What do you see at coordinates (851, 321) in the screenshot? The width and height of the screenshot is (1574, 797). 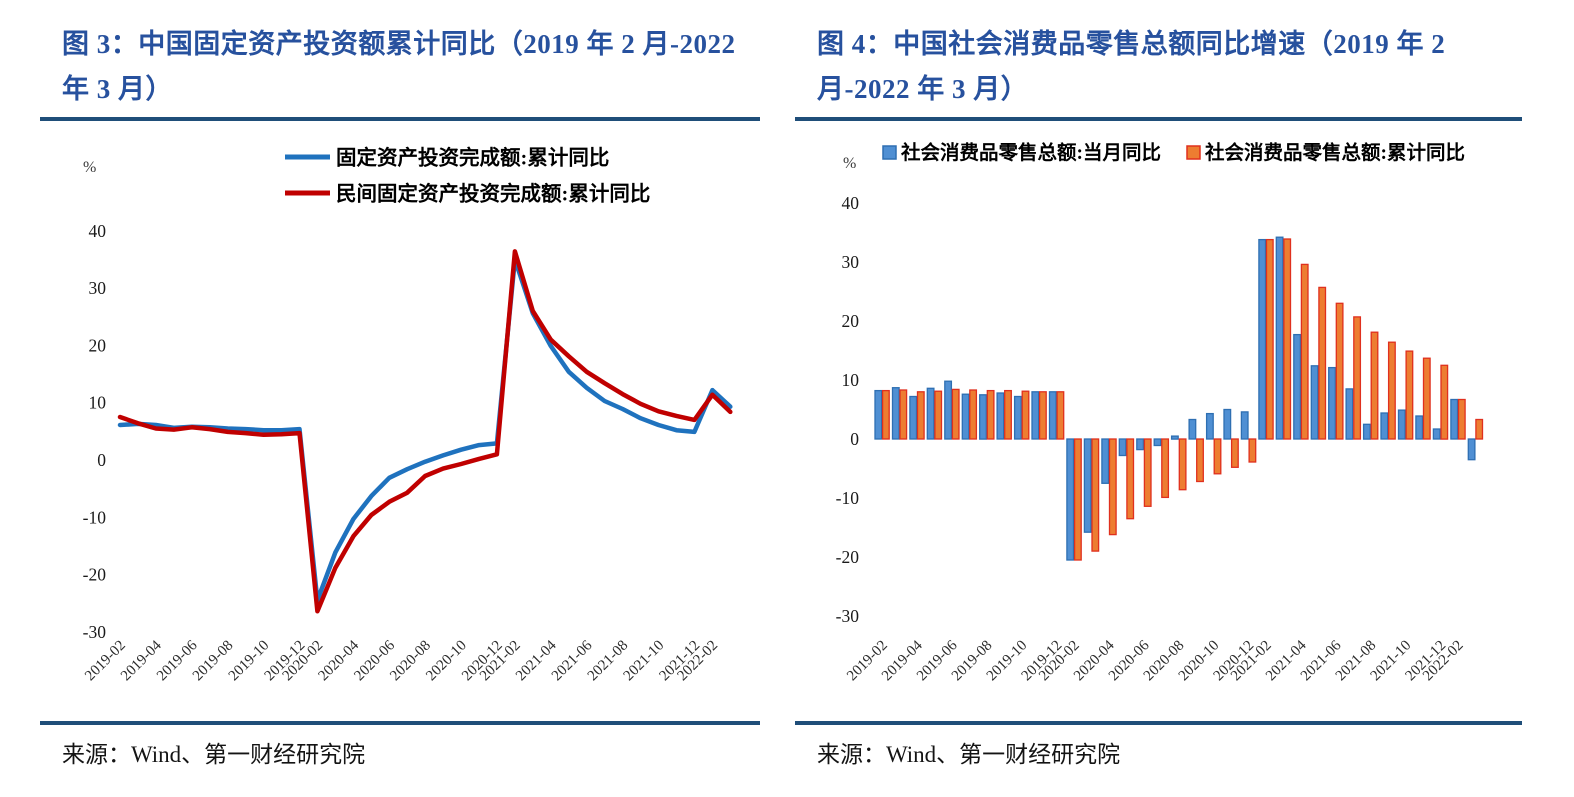 I see `y-axis-tick-label: 20` at bounding box center [851, 321].